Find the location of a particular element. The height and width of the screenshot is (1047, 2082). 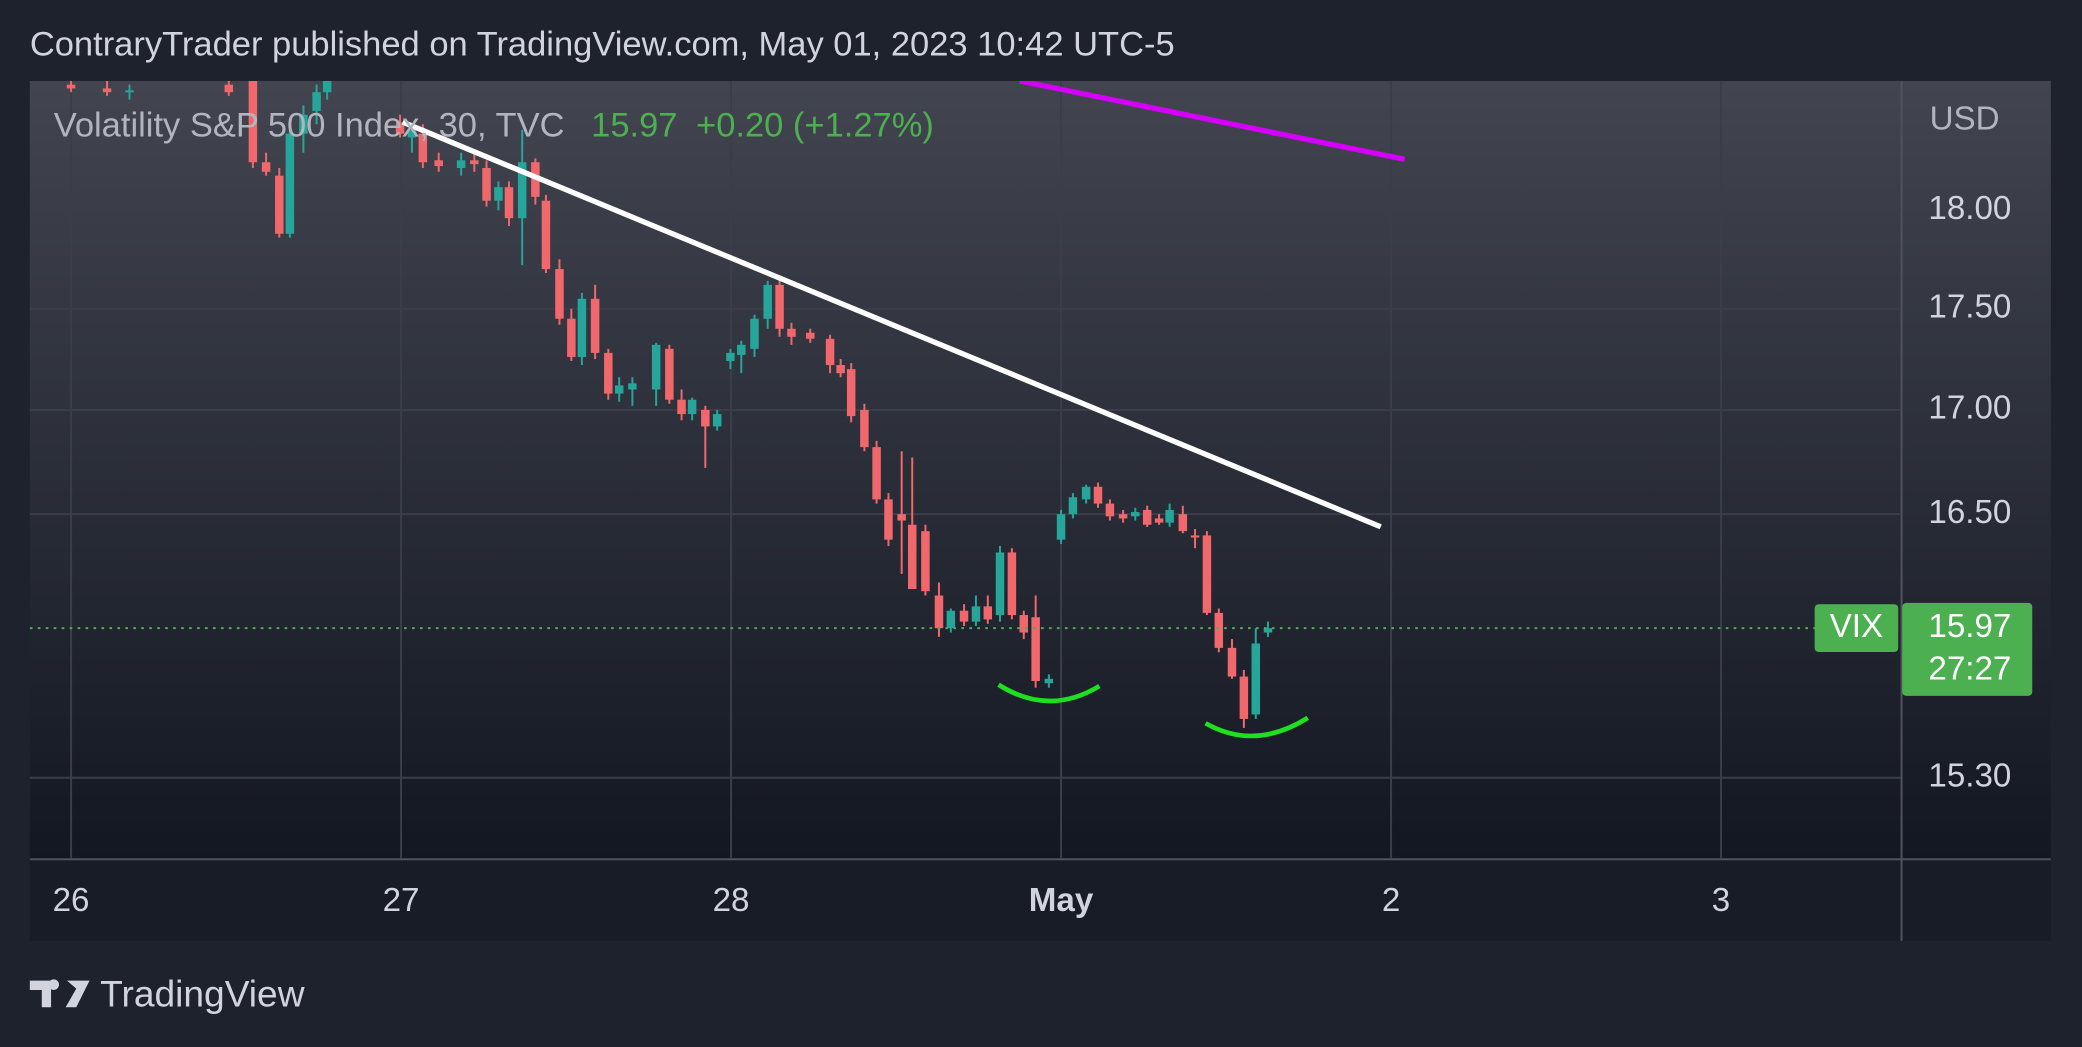

time-axis is located at coordinates (1040, 899).